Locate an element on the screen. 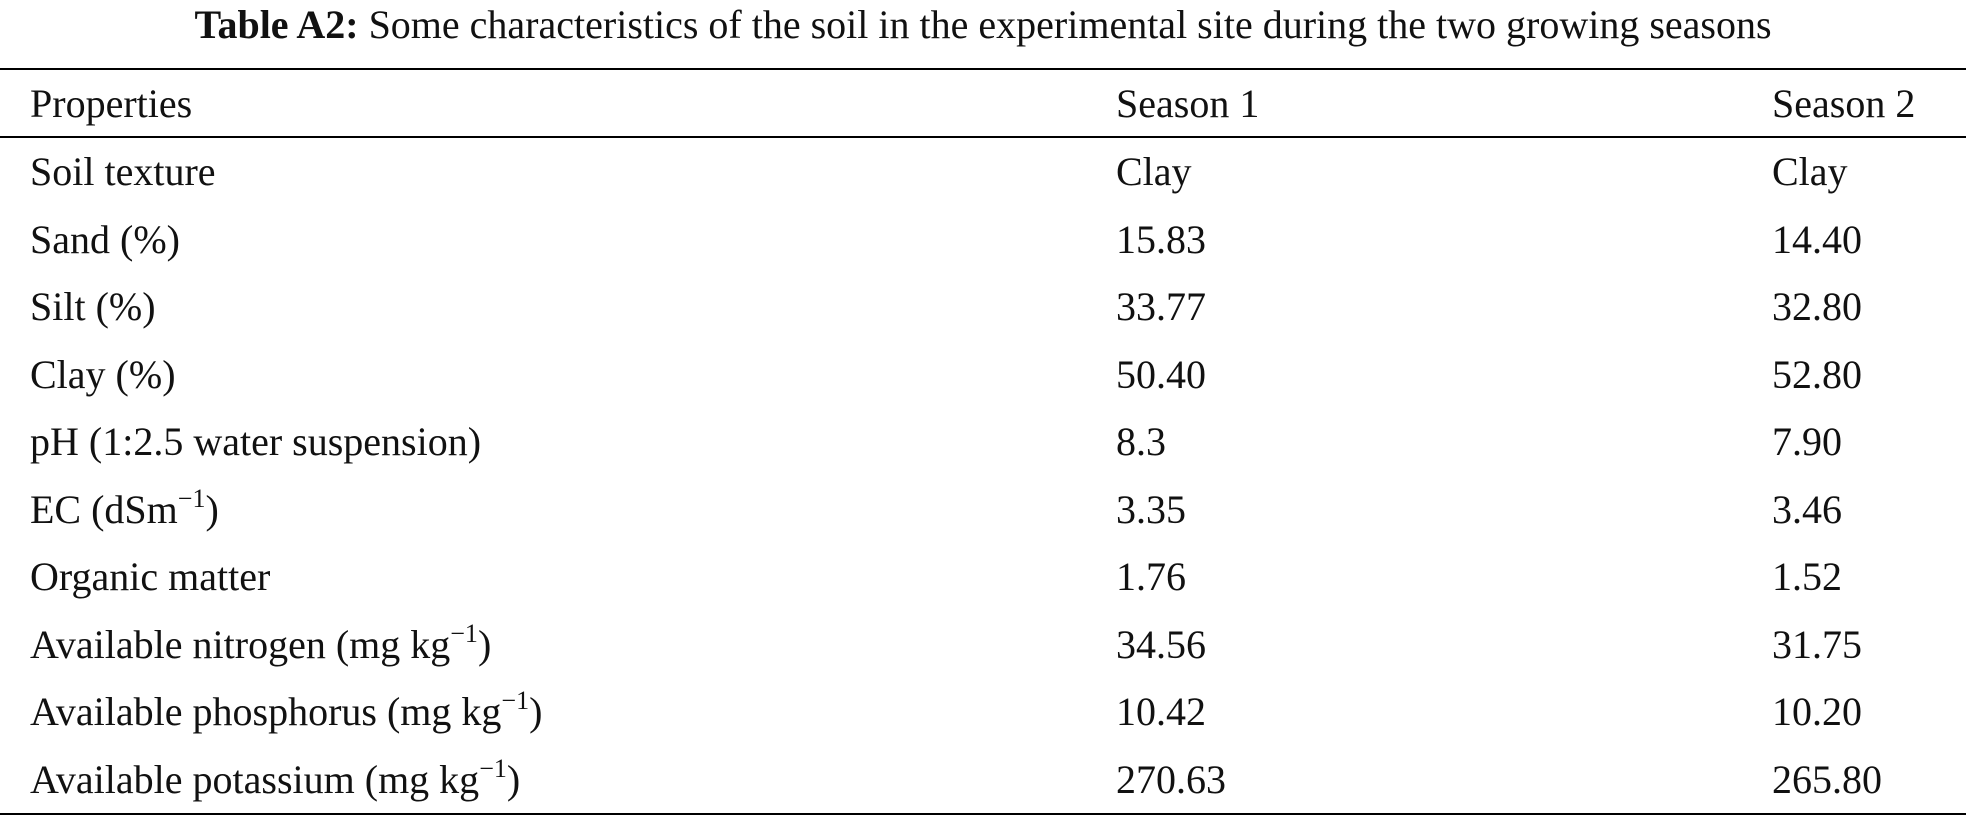 The image size is (1966, 818). season-2-value: 7.90 is located at coordinates (1807, 442).